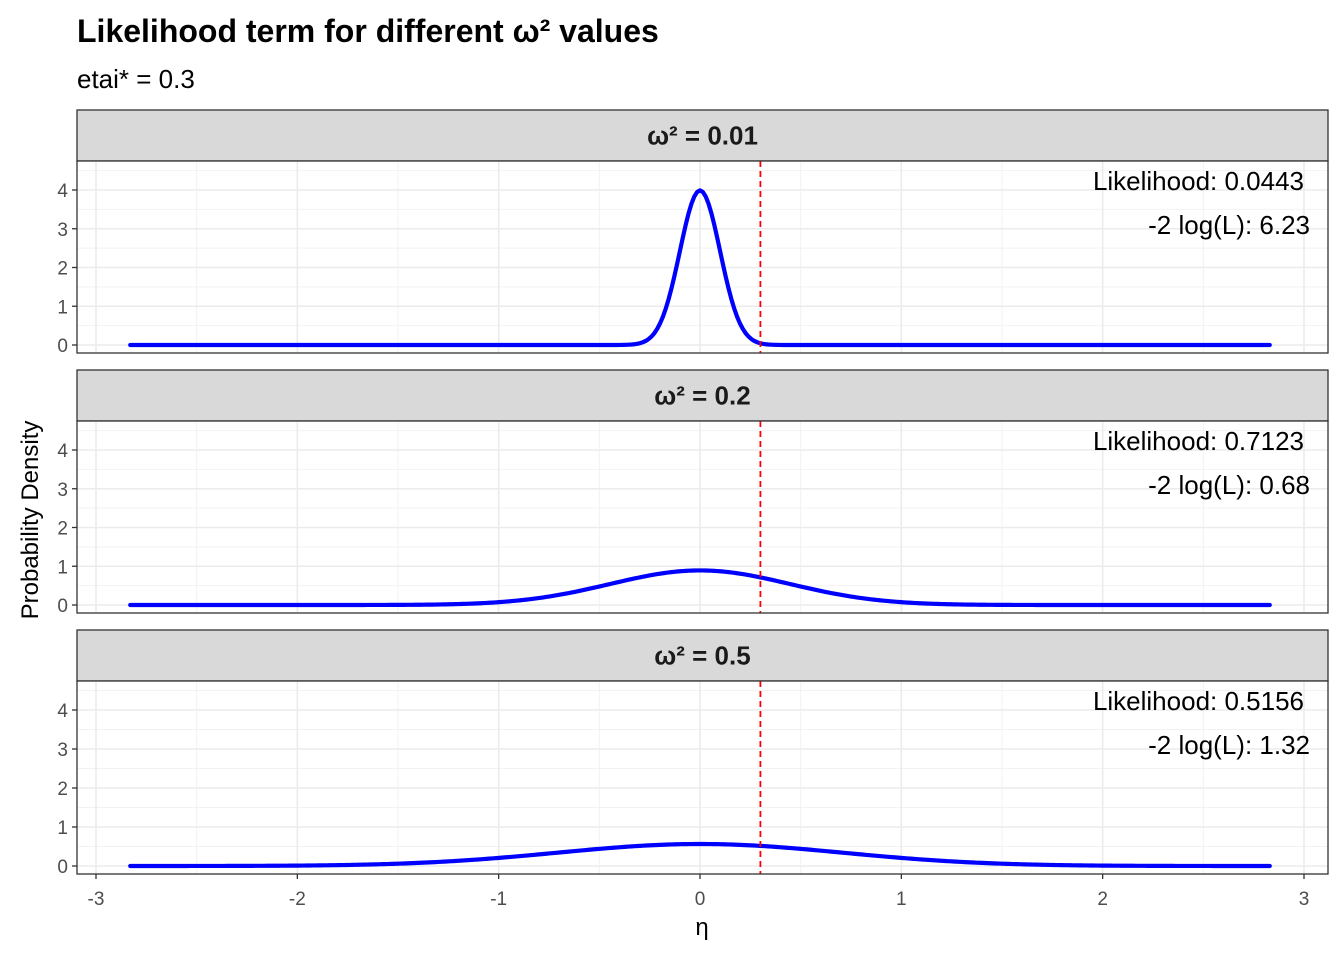  Describe the element at coordinates (901, 899) in the screenshot. I see `x-tick-label: 1` at that location.